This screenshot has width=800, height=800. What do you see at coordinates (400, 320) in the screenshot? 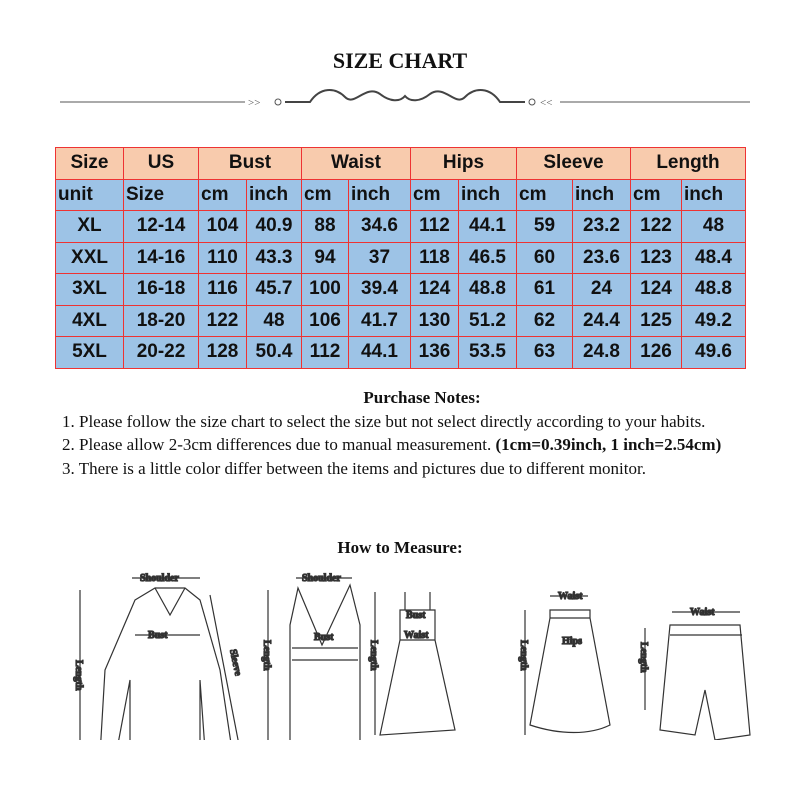
I see `table-row: 4XL 18-20 122 48 106 41.7 130 51.2 62 24.4 125 49.2` at bounding box center [400, 320].